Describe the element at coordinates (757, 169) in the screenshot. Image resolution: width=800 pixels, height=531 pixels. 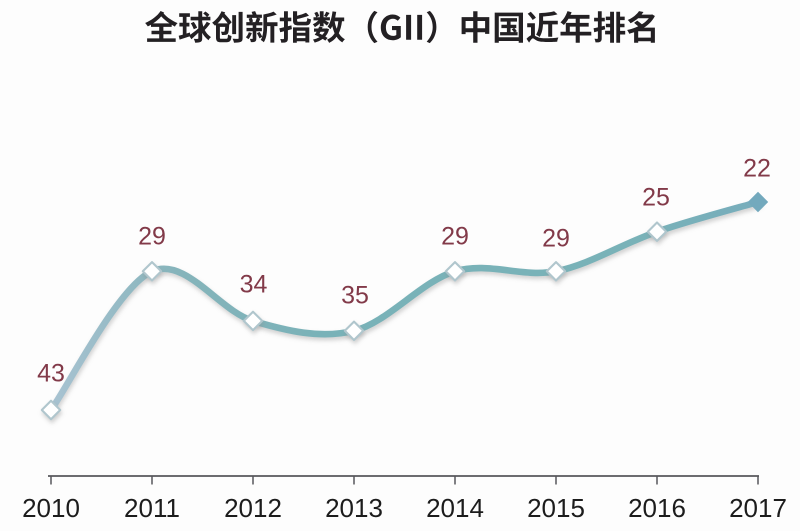
I see `svg-text: 22` at that location.